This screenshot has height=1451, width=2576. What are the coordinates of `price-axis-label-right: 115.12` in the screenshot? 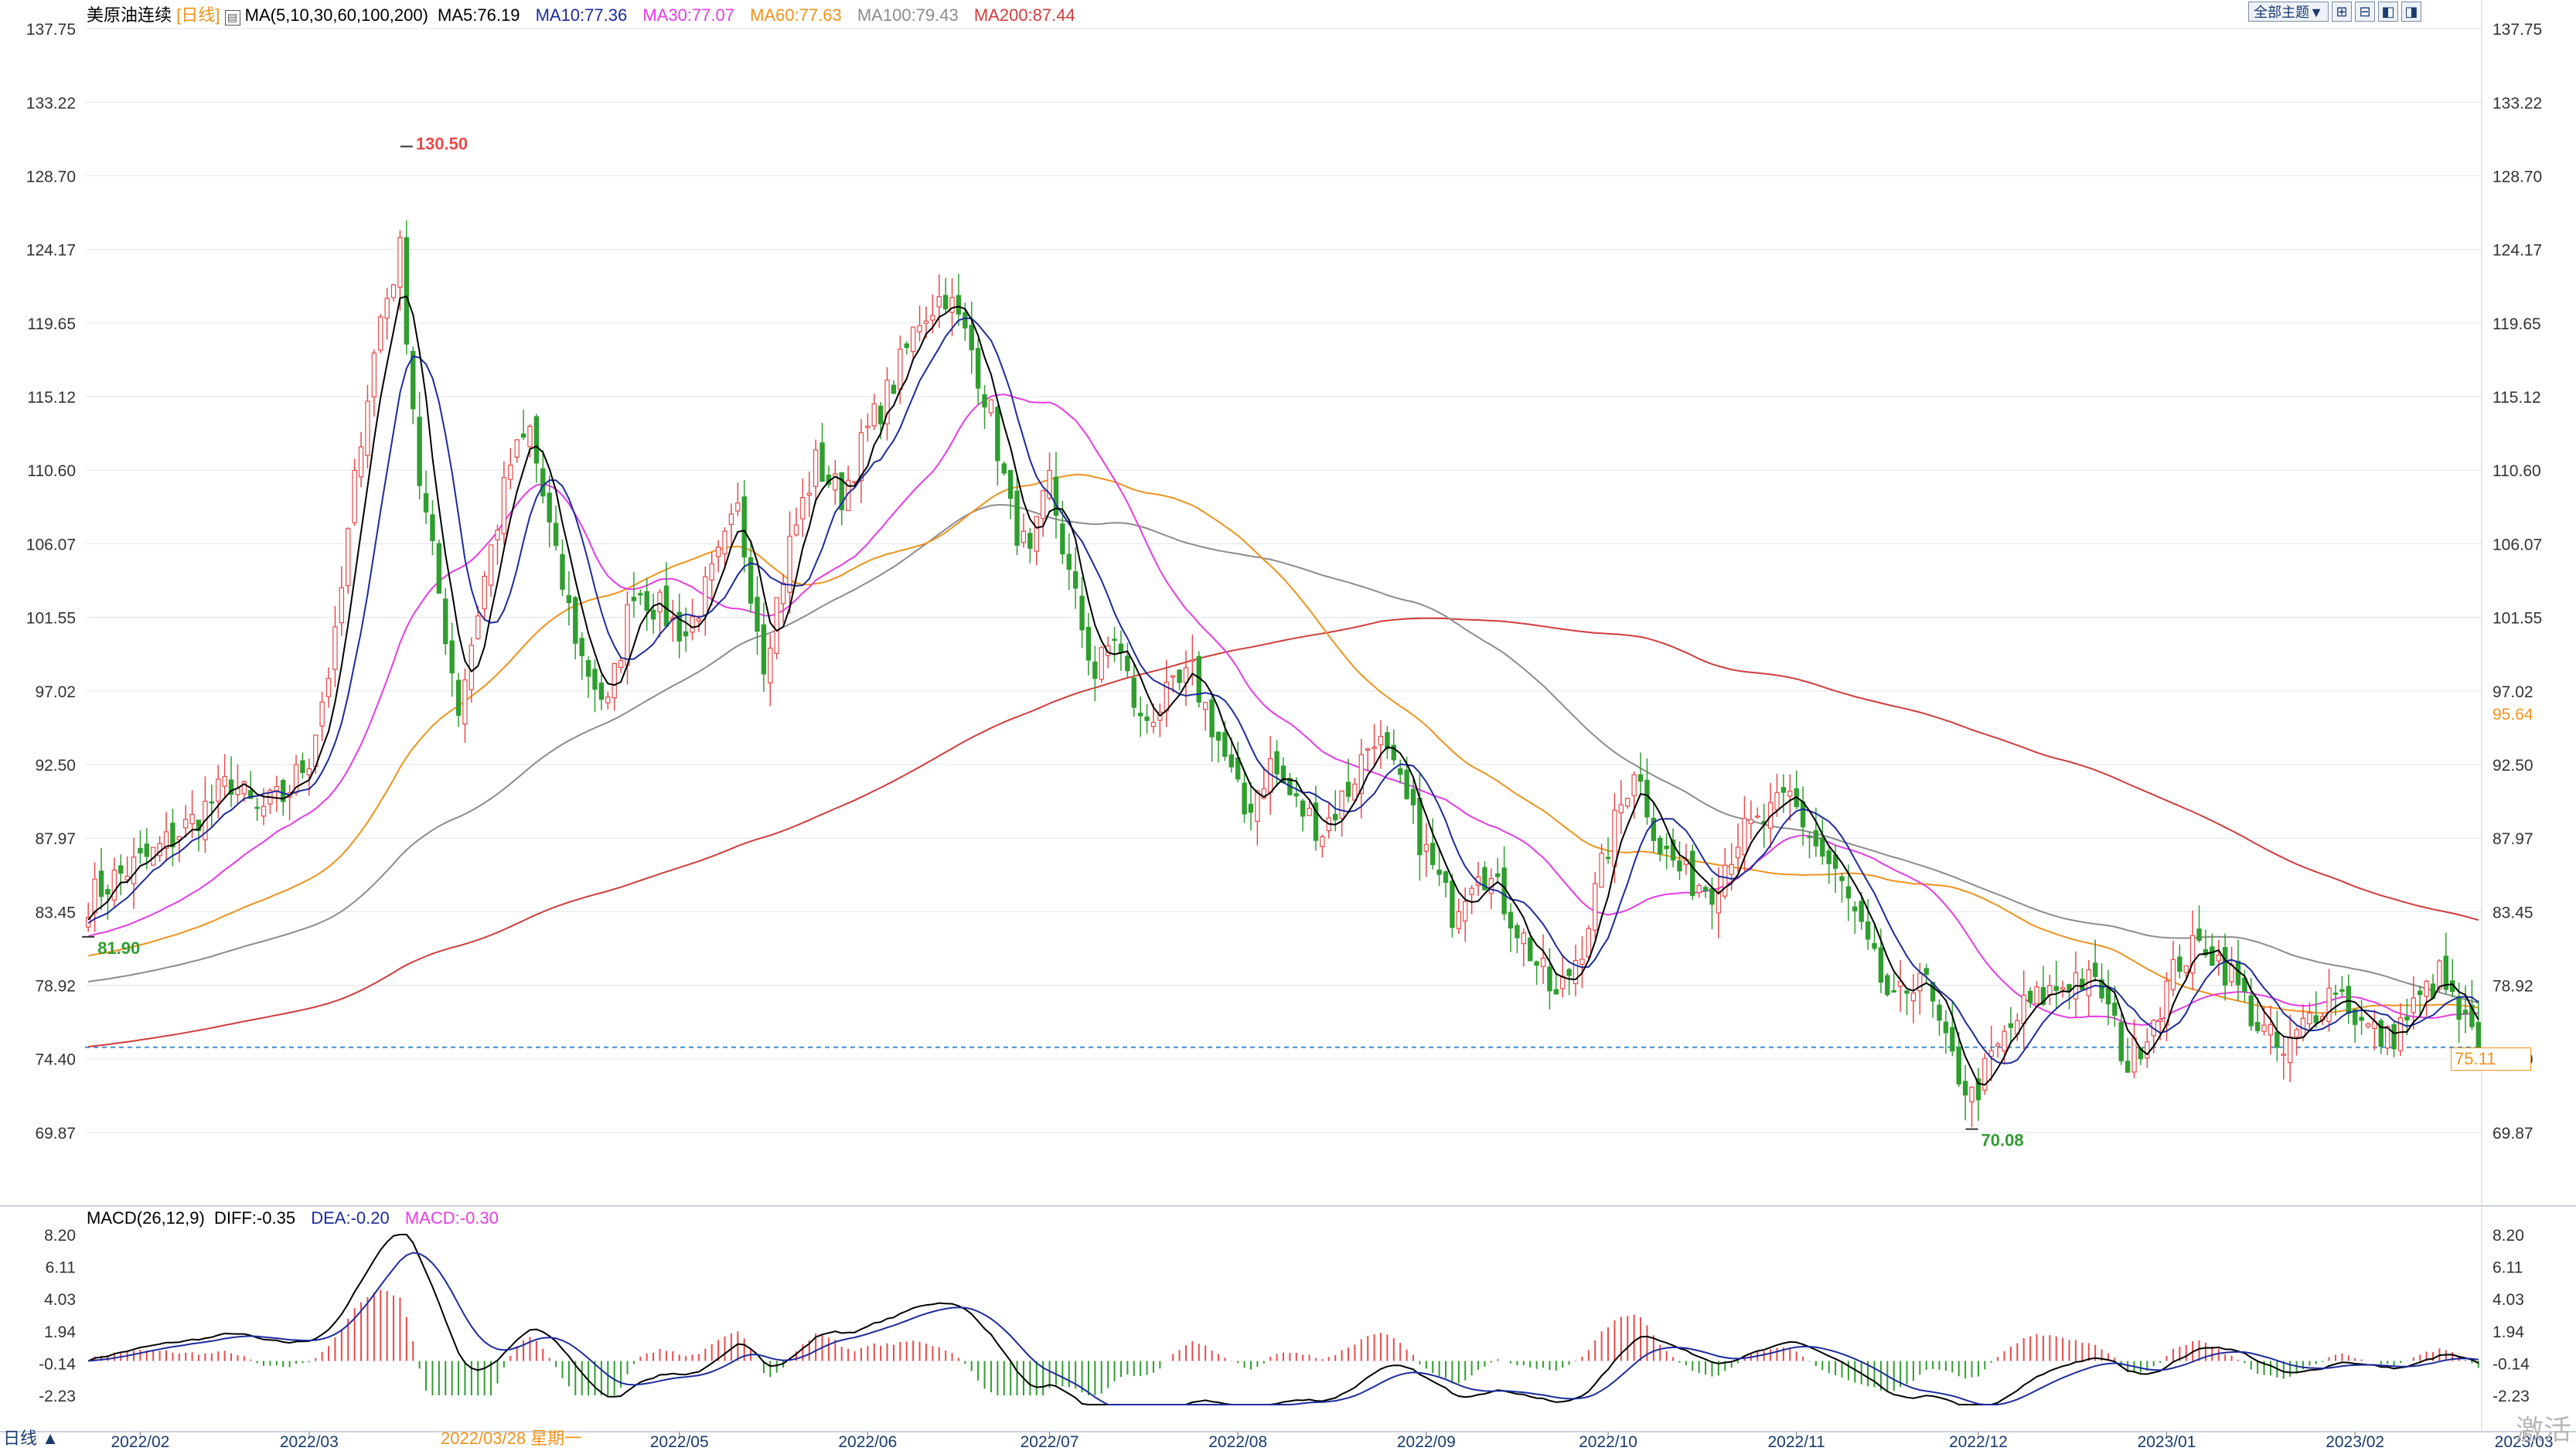 It's located at (2517, 398).